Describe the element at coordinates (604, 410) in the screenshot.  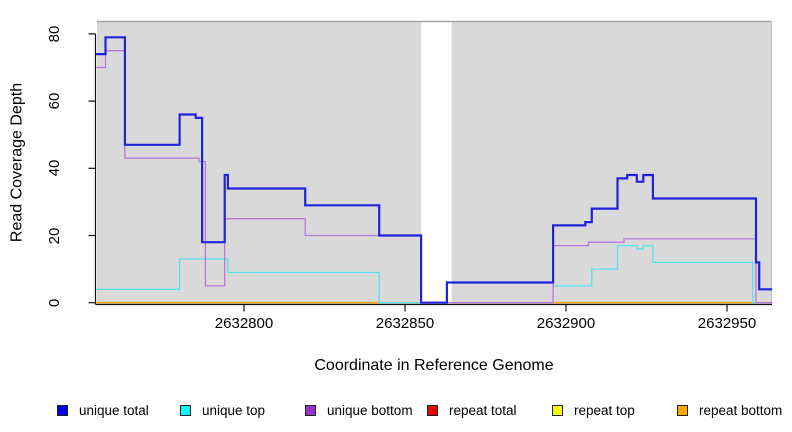
I see `legend-label: repeat top` at that location.